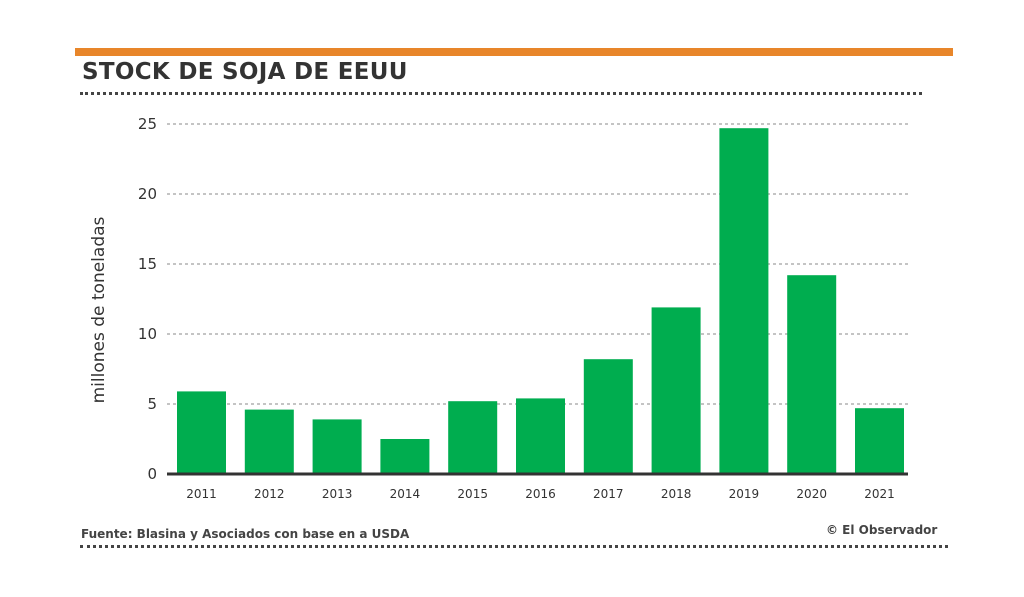 Image resolution: width=1024 pixels, height=597 pixels. What do you see at coordinates (152, 474) in the screenshot?
I see `y-tick-label: 0` at bounding box center [152, 474].